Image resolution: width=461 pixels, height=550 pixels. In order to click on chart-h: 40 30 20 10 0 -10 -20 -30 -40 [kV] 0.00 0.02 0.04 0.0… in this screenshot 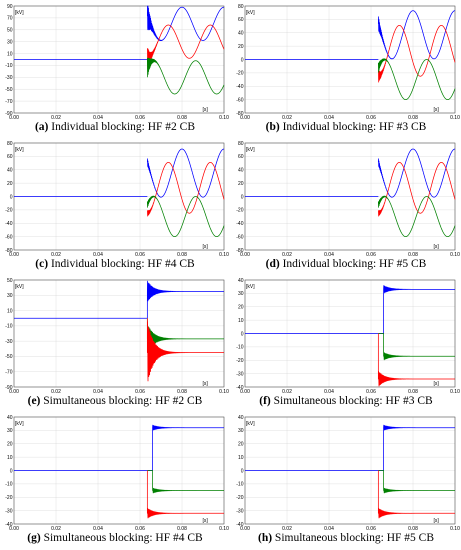, I will do `click(348, 473)`.